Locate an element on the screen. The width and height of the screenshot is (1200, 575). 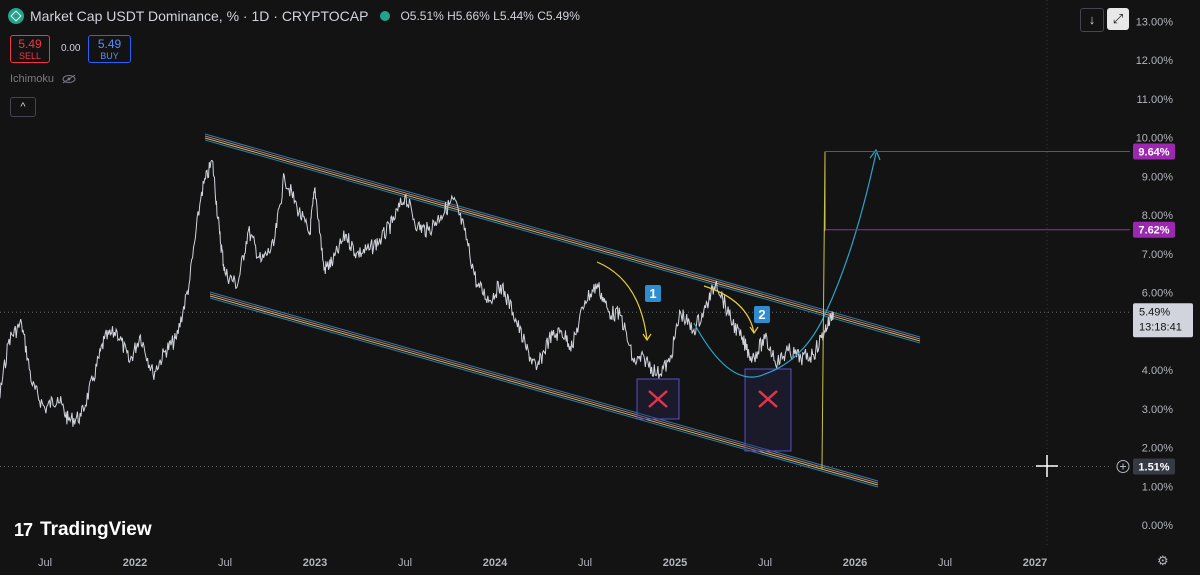
watermark-text: TradingView is located at coordinates (96, 529).